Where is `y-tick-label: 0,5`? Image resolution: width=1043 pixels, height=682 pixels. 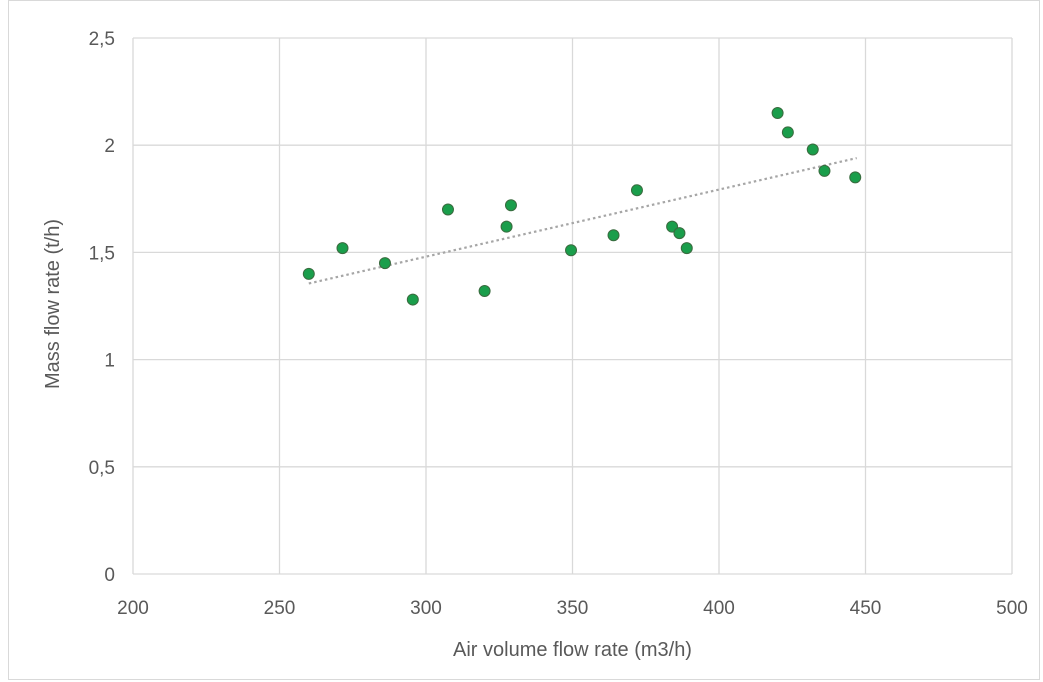 y-tick-label: 0,5 is located at coordinates (102, 468).